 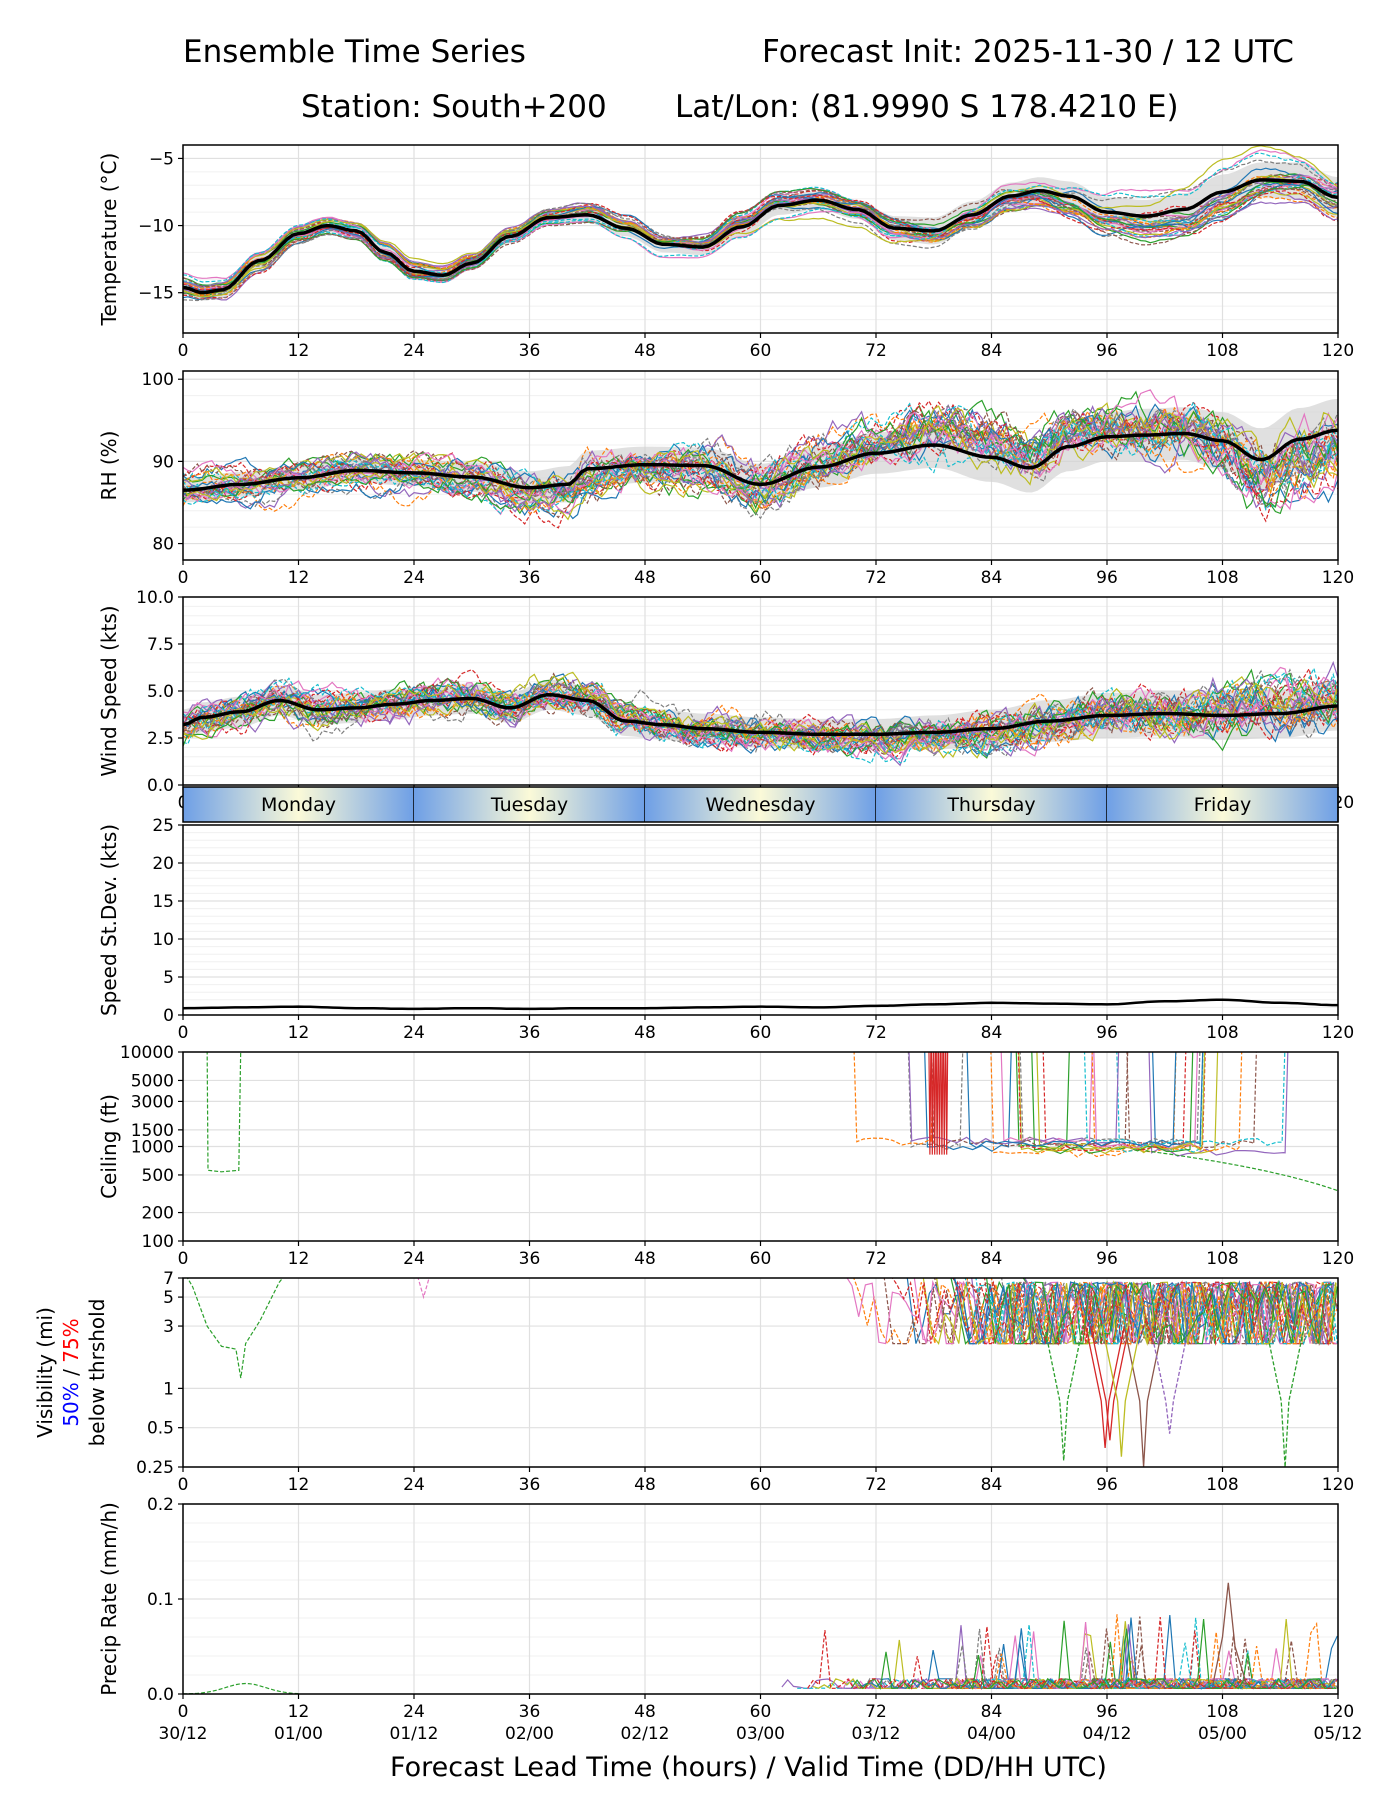 What do you see at coordinates (163, 902) in the screenshot?
I see `y-tick-label: 15` at bounding box center [163, 902].